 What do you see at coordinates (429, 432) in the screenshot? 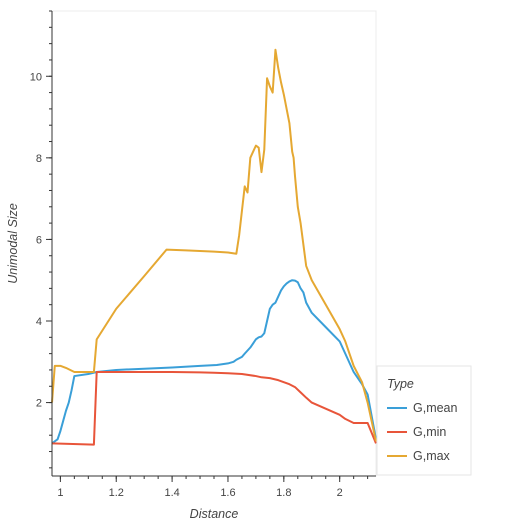
I see `legend-label: G,min` at bounding box center [429, 432].